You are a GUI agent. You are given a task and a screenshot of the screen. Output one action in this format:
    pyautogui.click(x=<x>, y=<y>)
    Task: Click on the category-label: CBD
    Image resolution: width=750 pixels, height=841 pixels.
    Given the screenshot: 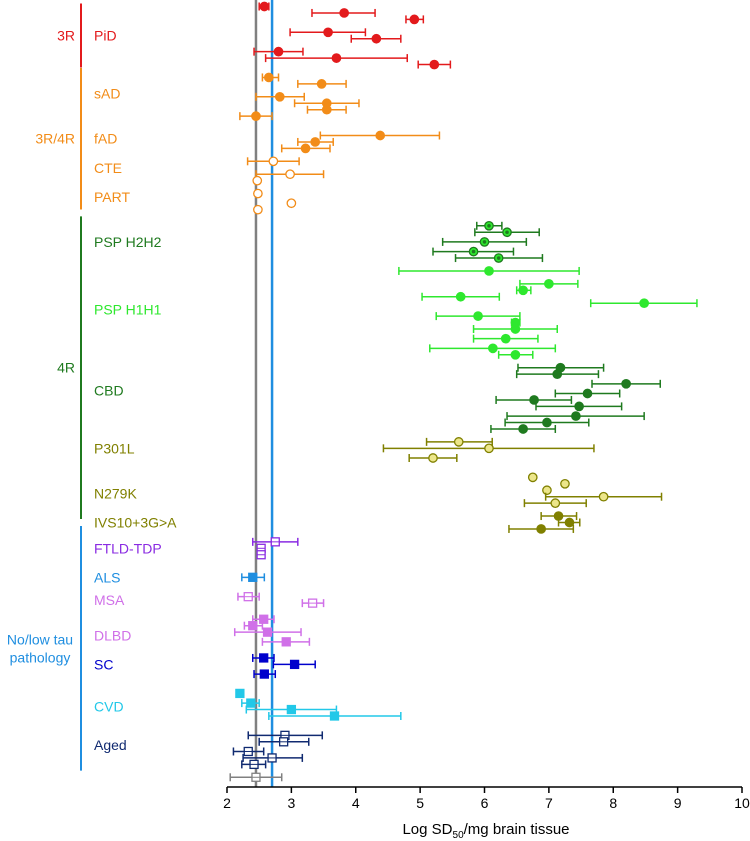 What is the action you would take?
    pyautogui.click(x=109, y=390)
    